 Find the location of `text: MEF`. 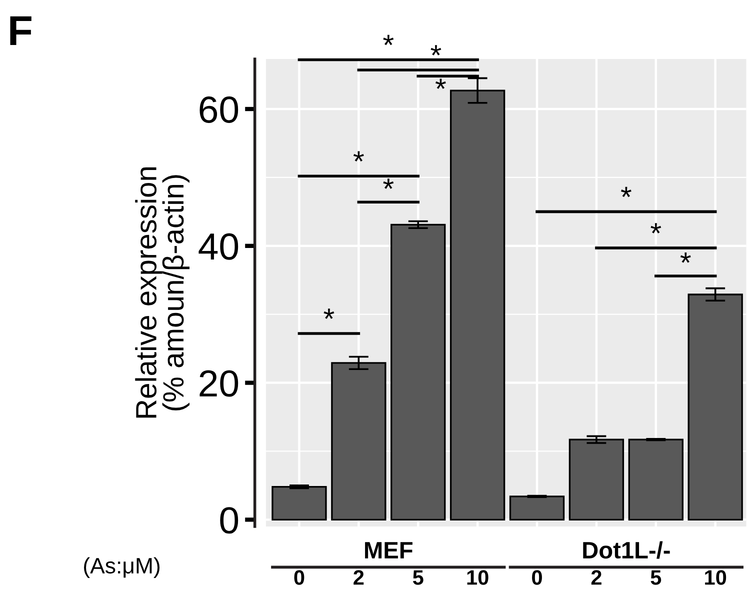

text: MEF is located at coordinates (388, 550).